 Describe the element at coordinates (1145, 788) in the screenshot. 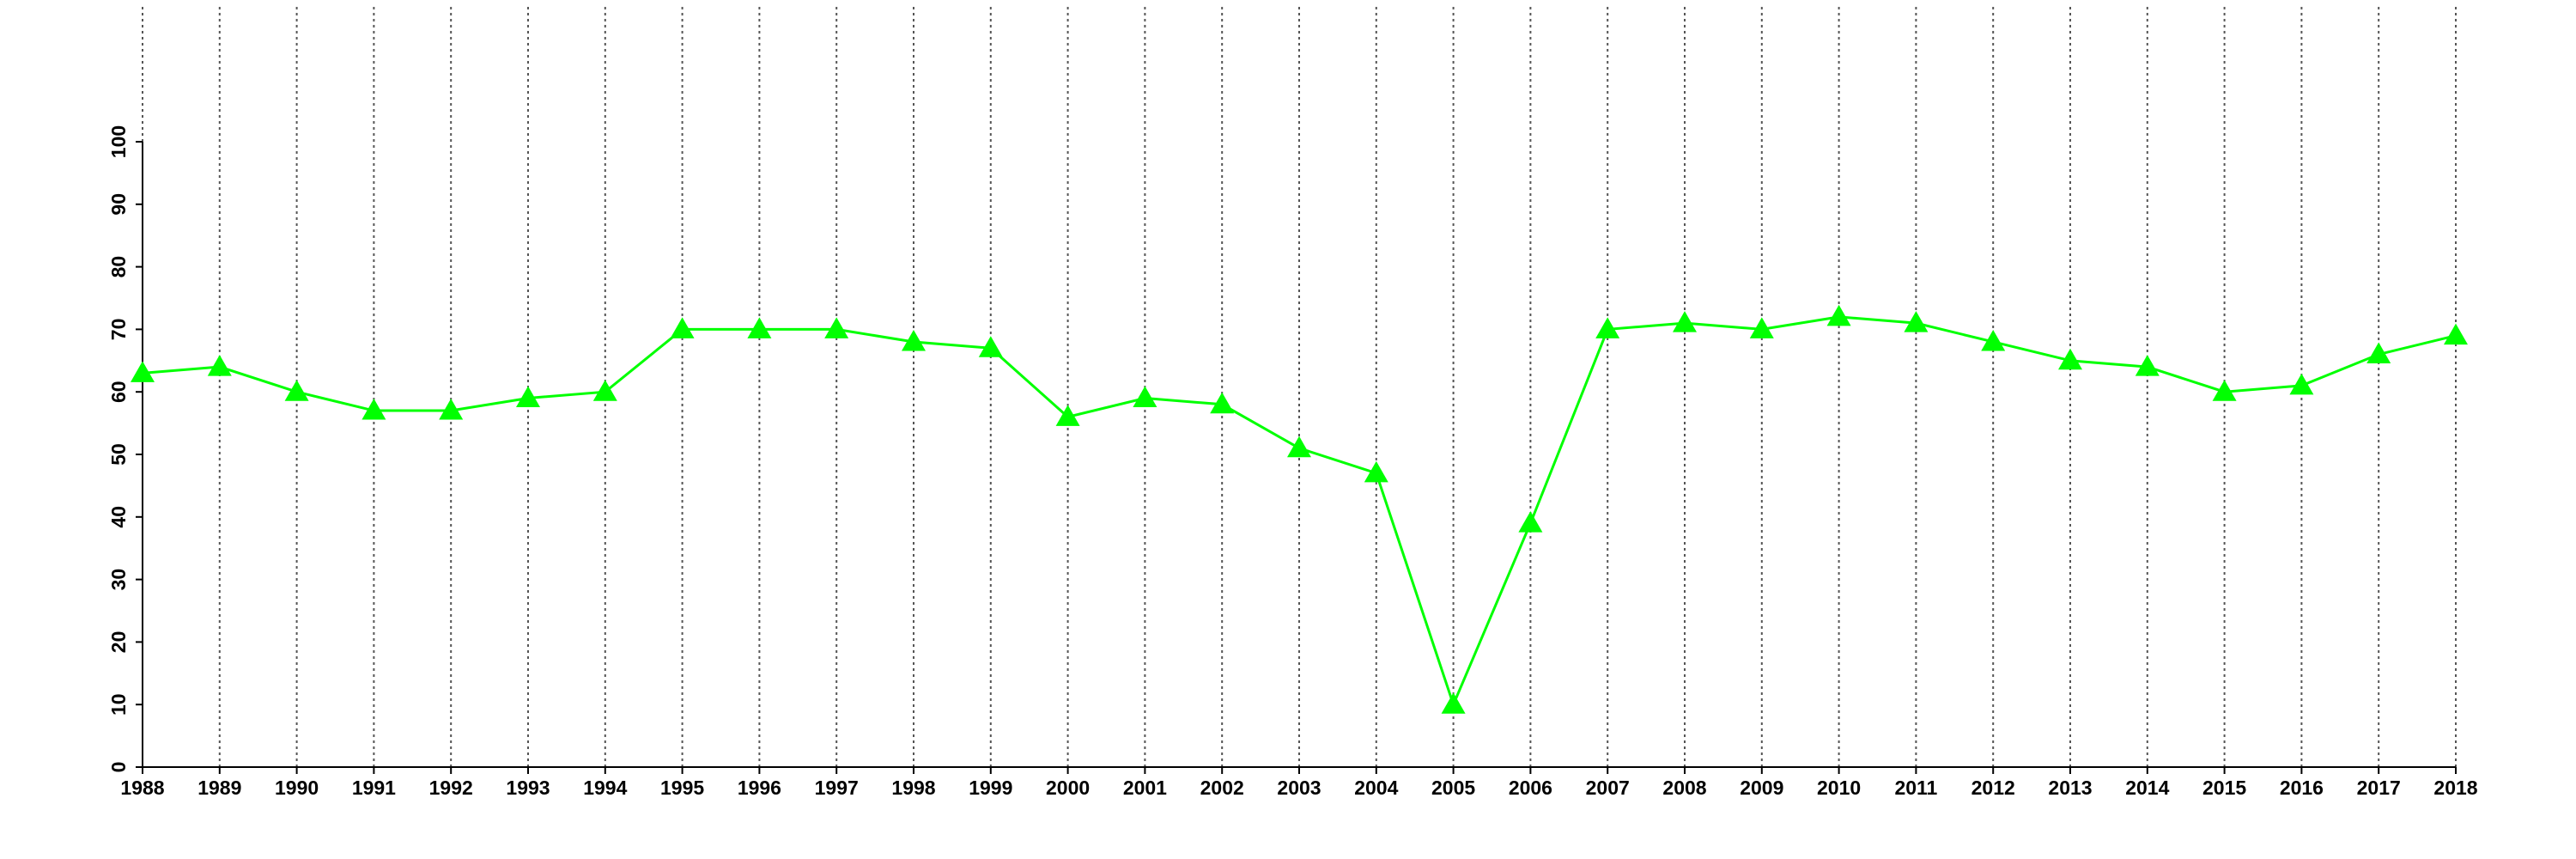

I see `x-tick-label: 2001` at that location.